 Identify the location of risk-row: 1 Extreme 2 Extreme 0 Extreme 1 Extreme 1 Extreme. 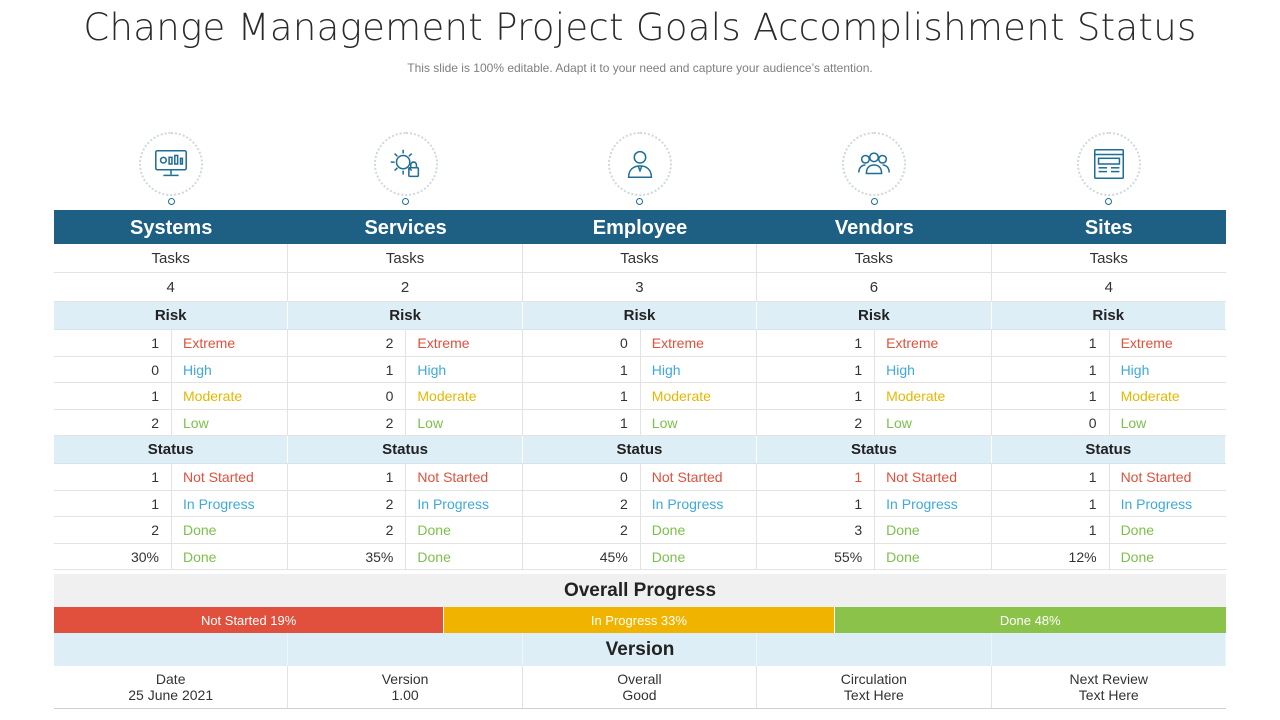
(640, 343).